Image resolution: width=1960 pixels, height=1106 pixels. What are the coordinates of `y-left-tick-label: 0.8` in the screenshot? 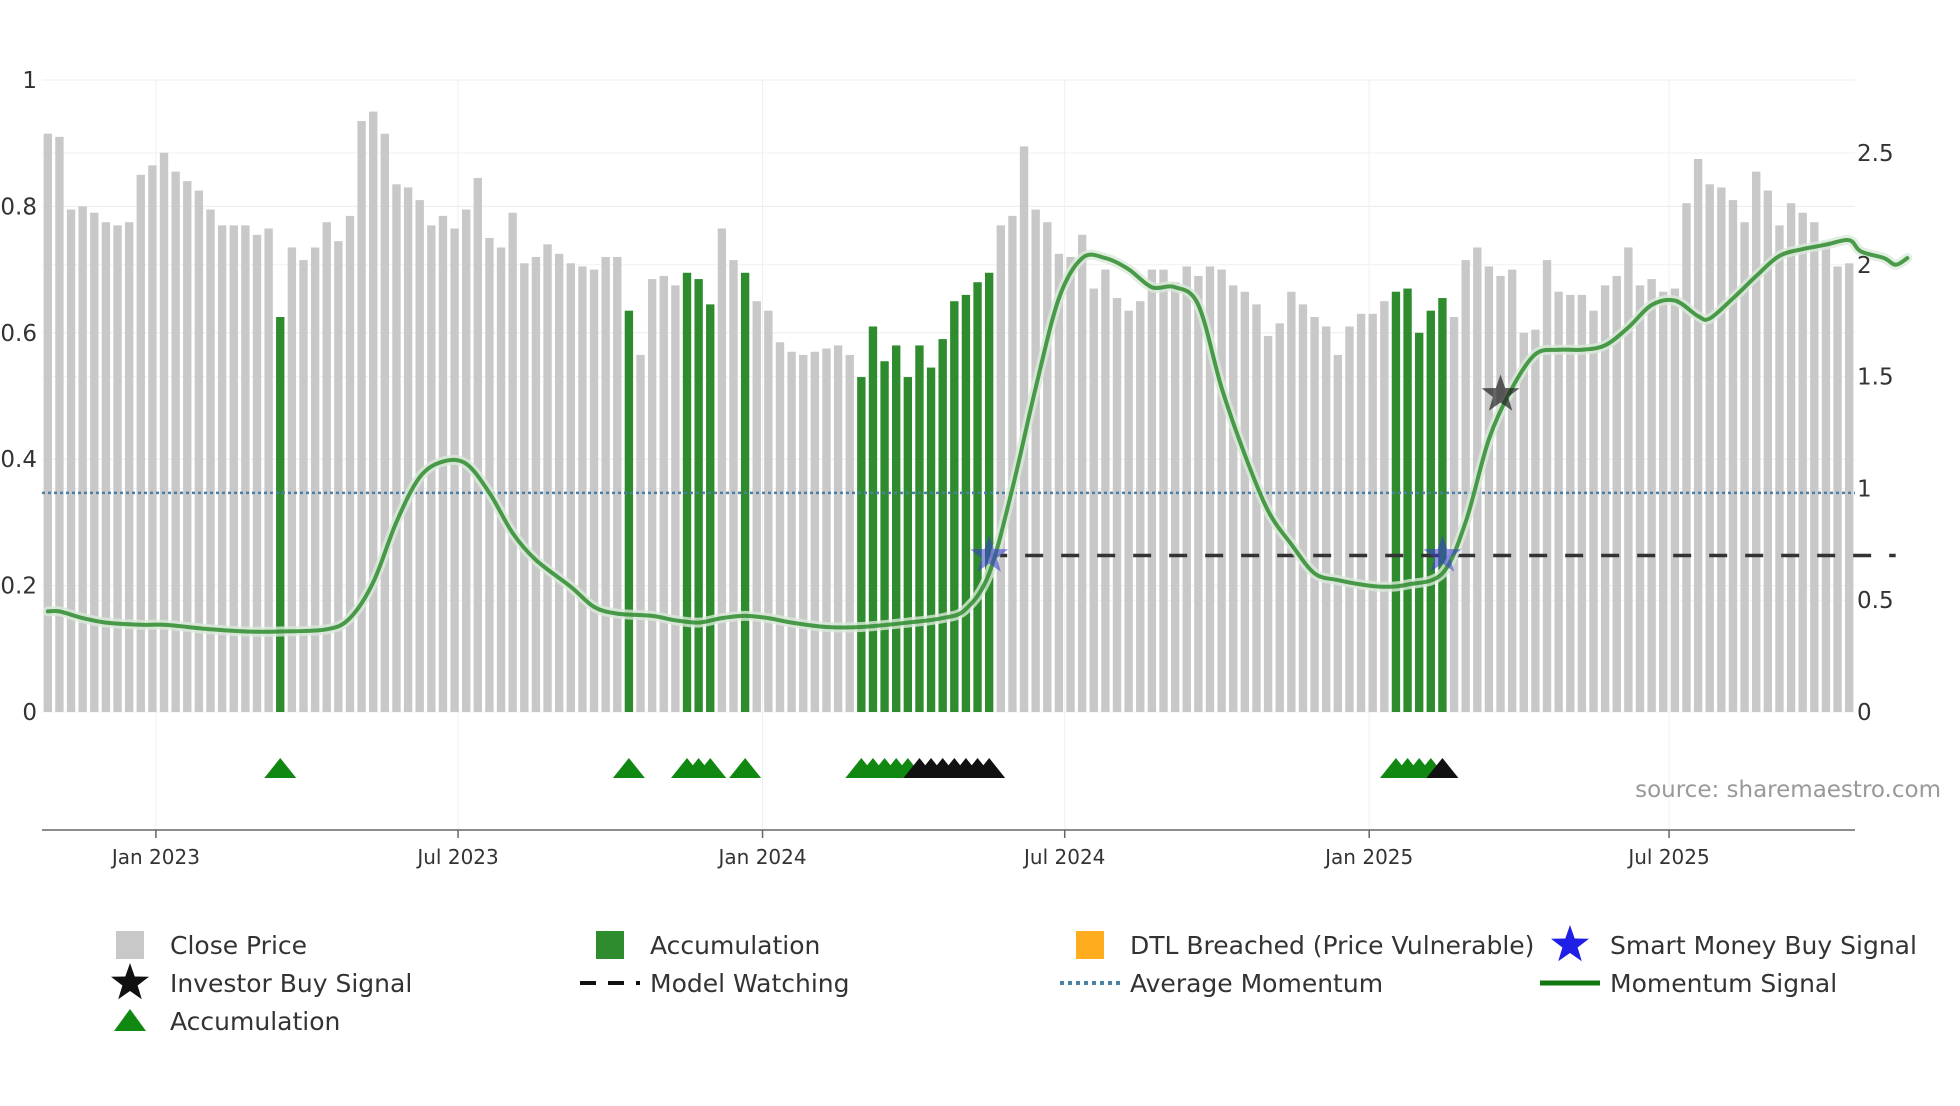 It's located at (18, 207).